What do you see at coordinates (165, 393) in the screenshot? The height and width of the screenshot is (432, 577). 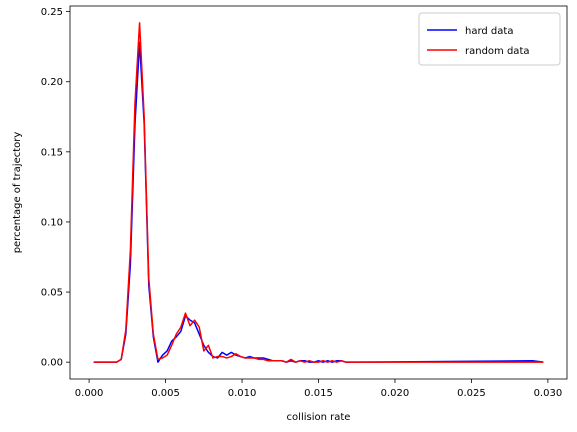 I see `x-tick-label: 0.005` at bounding box center [165, 393].